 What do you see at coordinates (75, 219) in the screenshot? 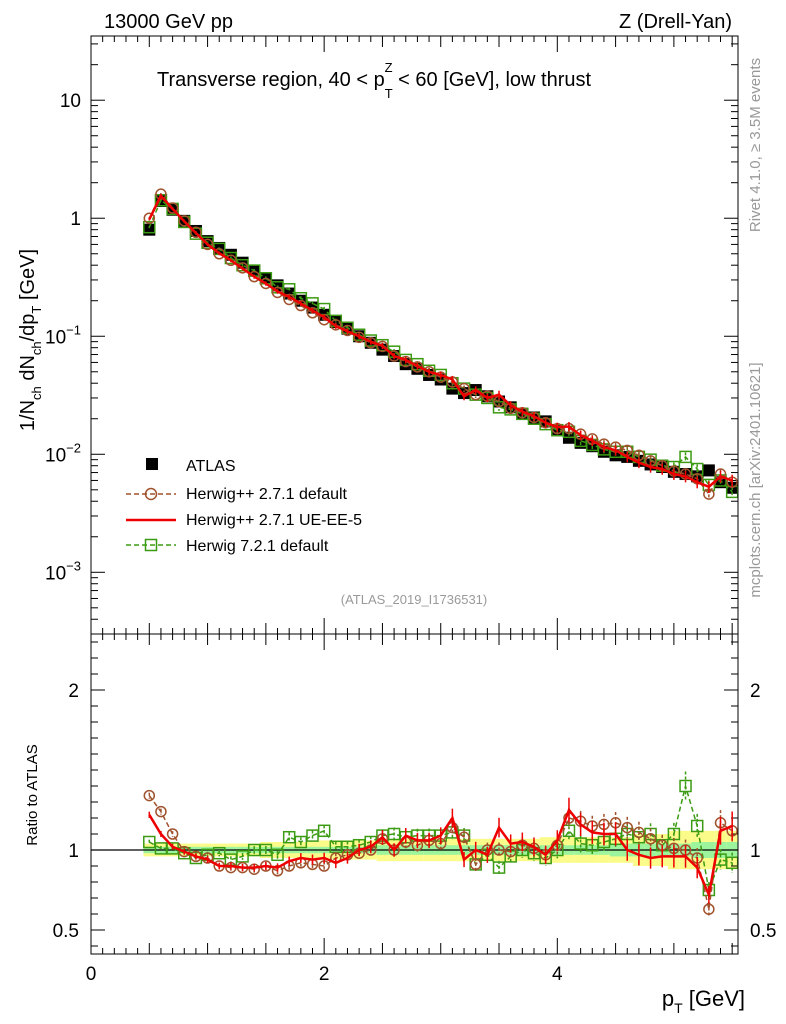
I see `y-tick-label: 1` at bounding box center [75, 219].